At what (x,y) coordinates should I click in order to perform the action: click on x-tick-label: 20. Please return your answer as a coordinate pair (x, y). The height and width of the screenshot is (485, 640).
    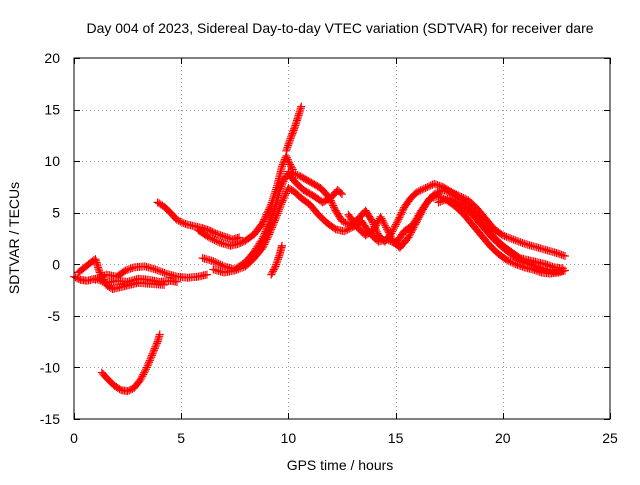
    Looking at the image, I should click on (503, 438).